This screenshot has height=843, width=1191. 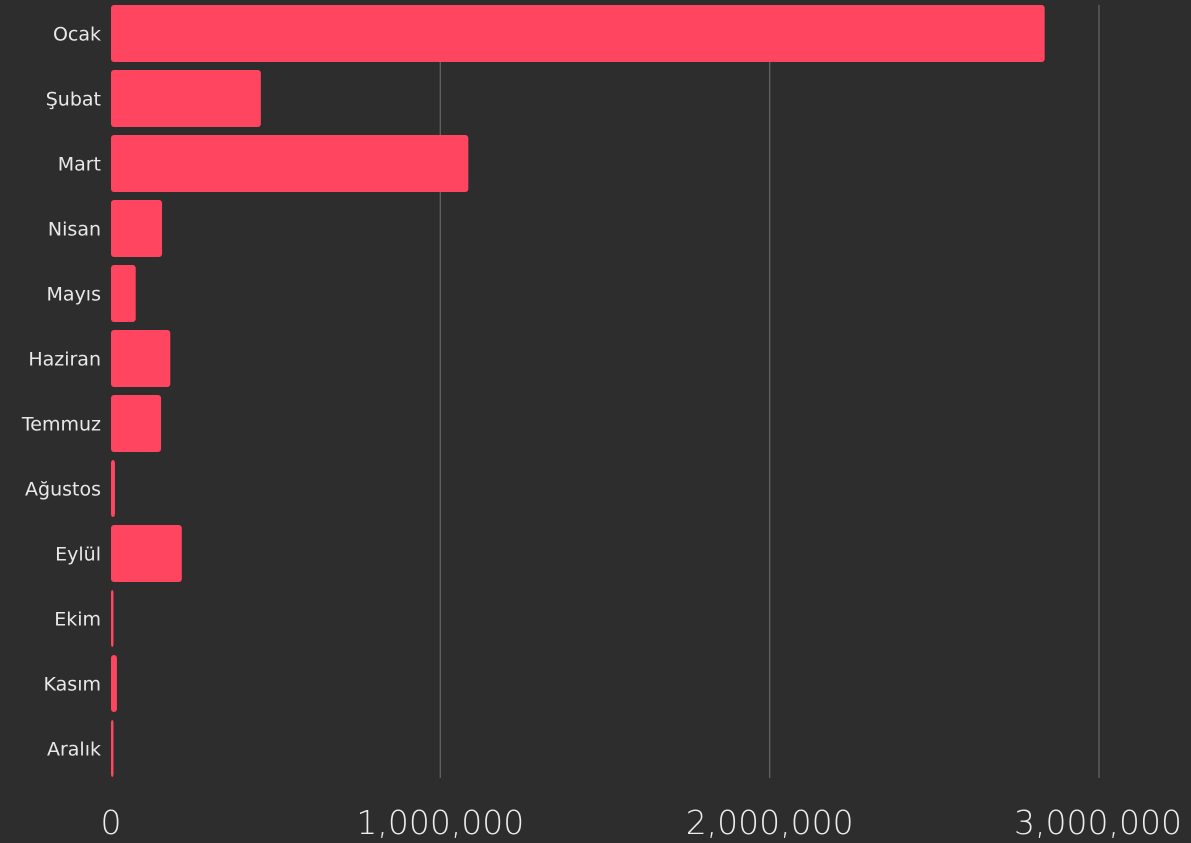 What do you see at coordinates (78, 555) in the screenshot?
I see `category-label-8: Eylül` at bounding box center [78, 555].